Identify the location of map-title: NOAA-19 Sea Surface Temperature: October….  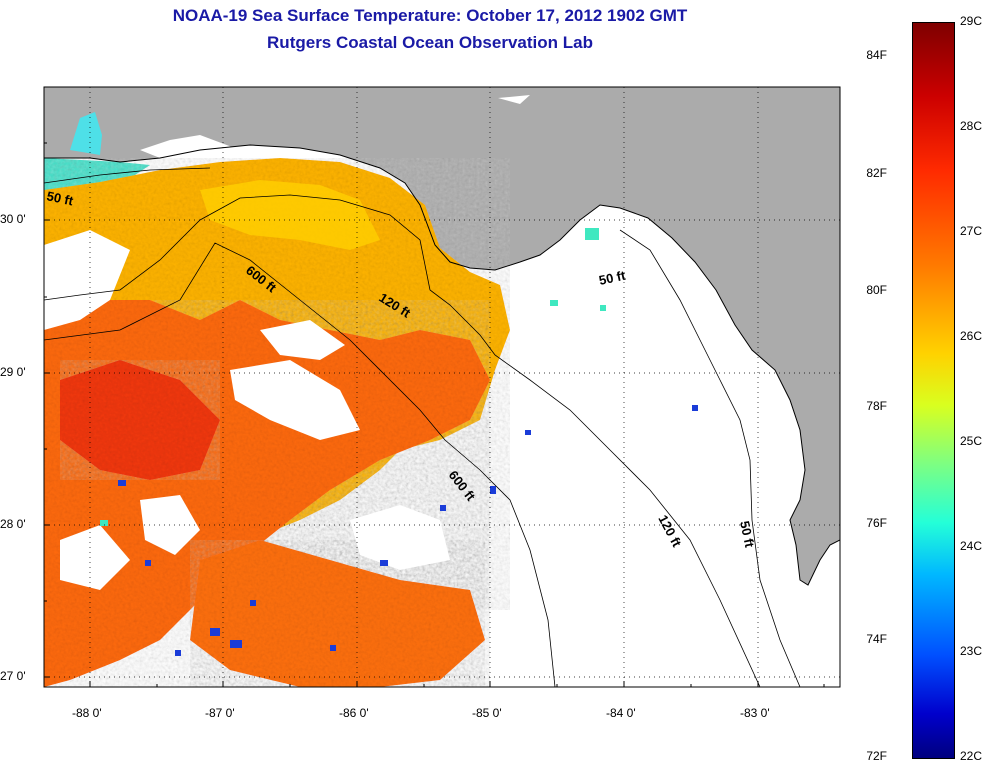
(430, 15).